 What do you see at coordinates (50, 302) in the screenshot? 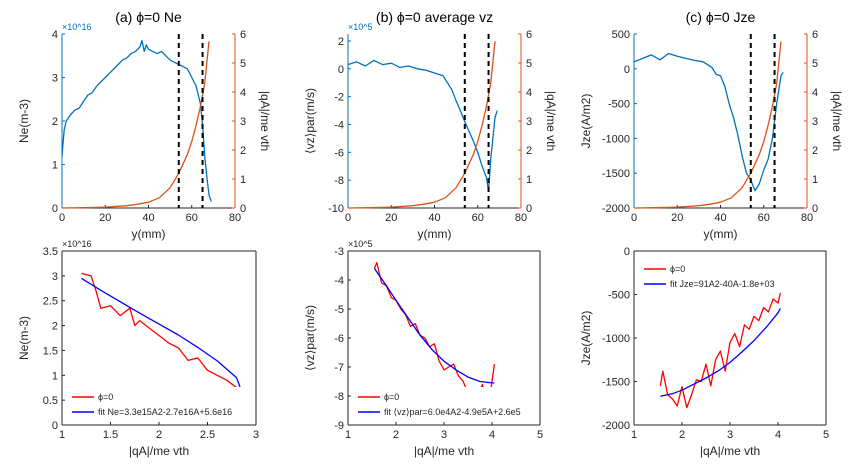
I see `y-tick-label: 2.5` at bounding box center [50, 302].